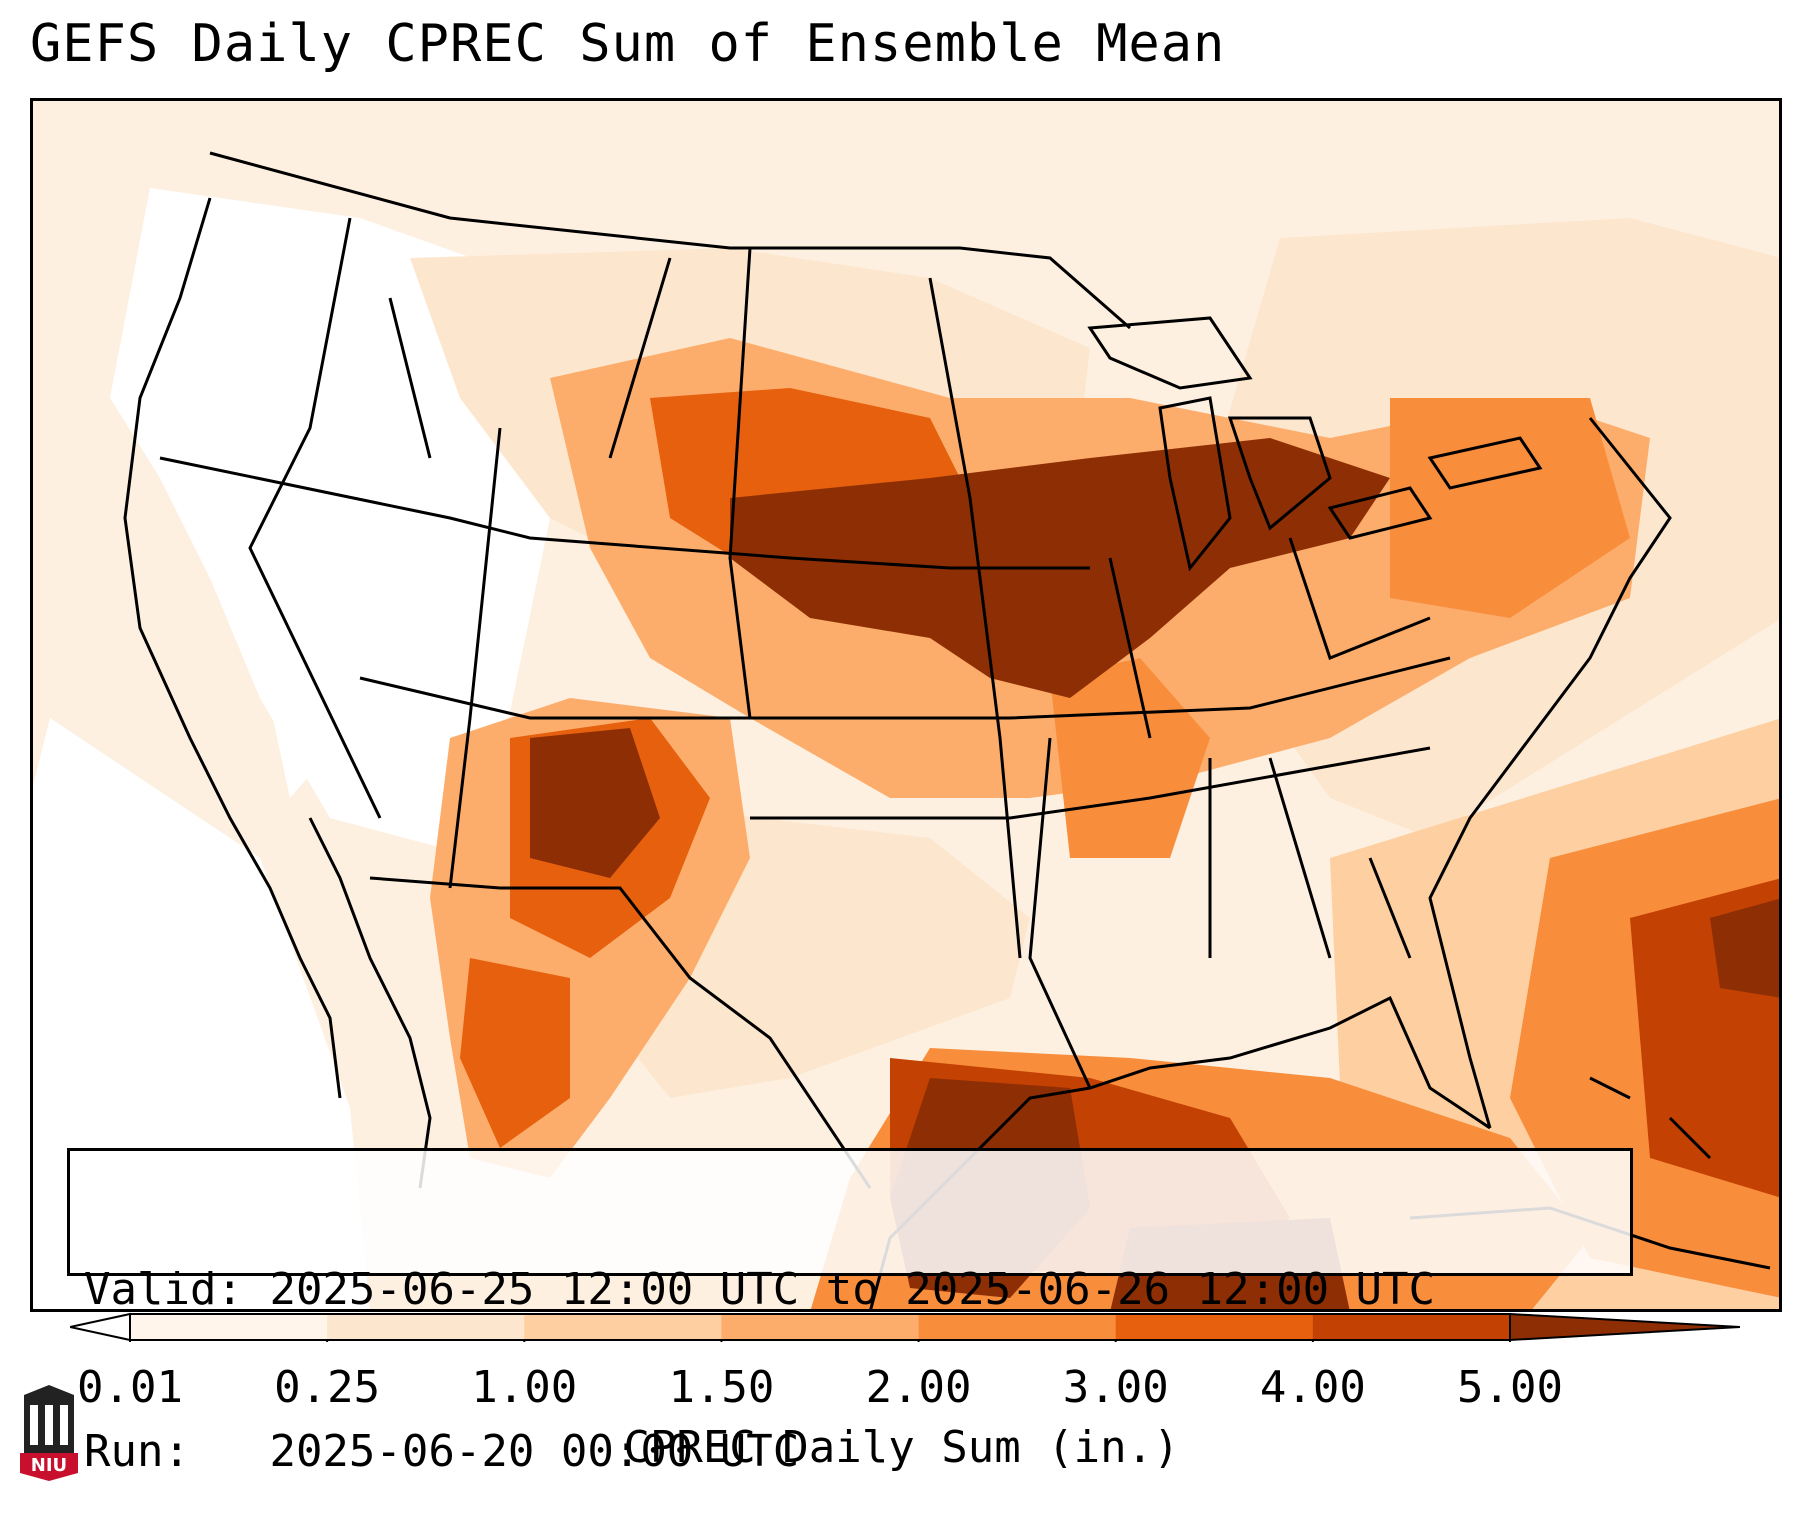  I want to click on colorbar-tick-label: 4.00, so click(1312, 1387).